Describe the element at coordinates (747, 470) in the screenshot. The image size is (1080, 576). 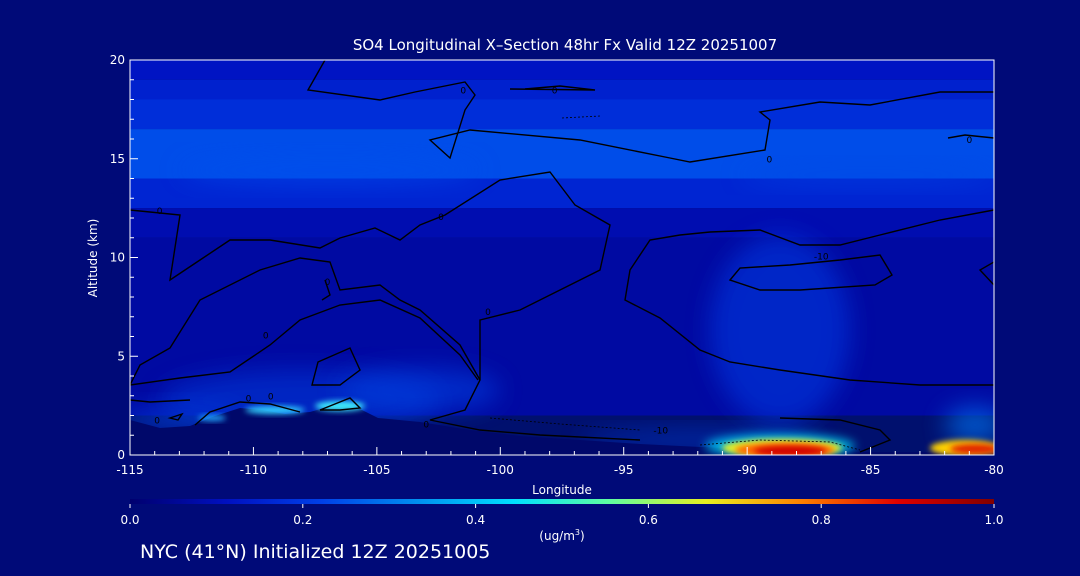
I see `x-tick-label: -90` at that location.